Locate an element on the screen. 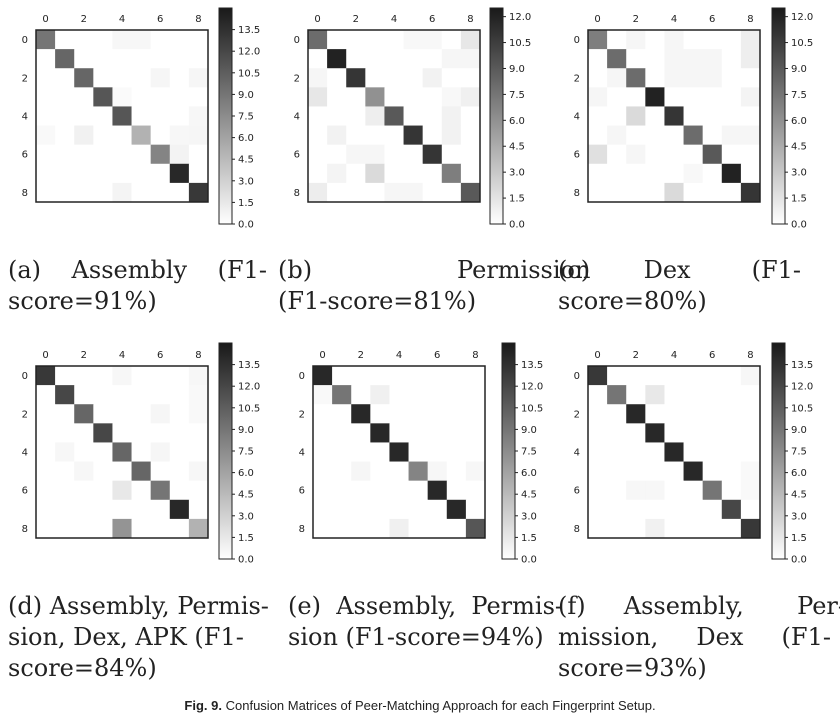 The image size is (840, 726). colorbar-tick-label: 4.5 is located at coordinates (799, 147).